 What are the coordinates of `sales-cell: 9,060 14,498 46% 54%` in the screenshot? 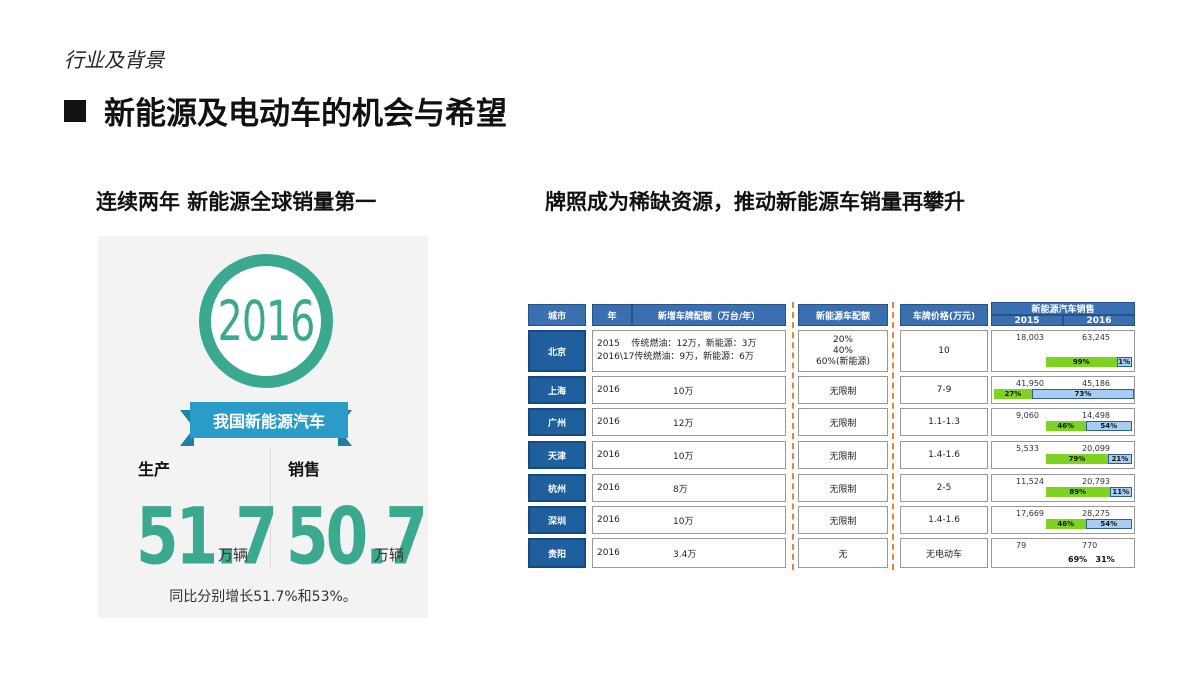 It's located at (1063, 422).